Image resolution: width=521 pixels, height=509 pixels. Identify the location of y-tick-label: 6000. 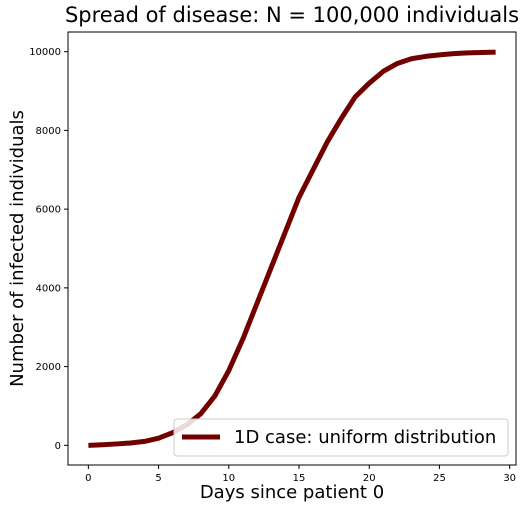
(48, 210).